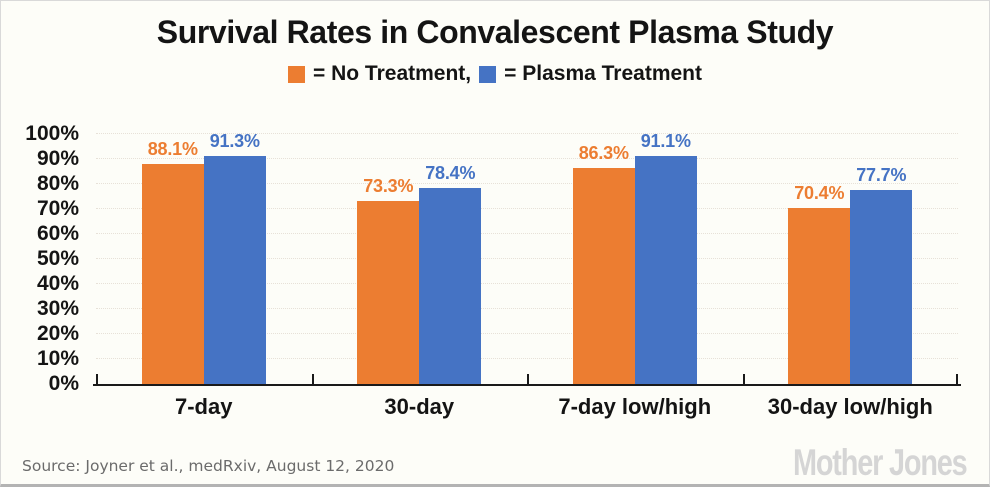  I want to click on value-label-plasma-treatment-4: 77.7%, so click(881, 174).